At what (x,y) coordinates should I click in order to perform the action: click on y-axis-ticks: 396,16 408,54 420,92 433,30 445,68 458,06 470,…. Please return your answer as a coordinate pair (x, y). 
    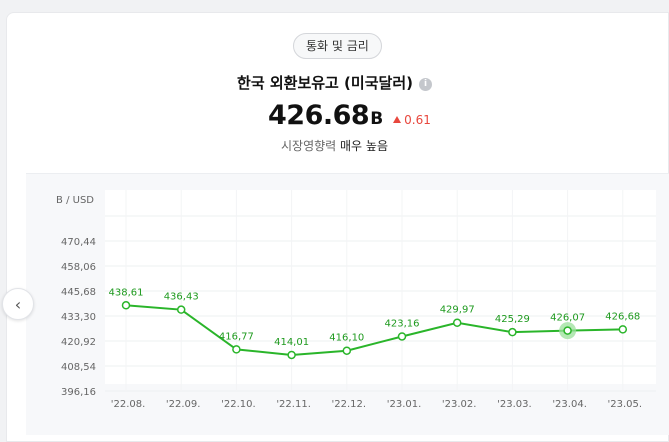
    Looking at the image, I should click on (78, 317).